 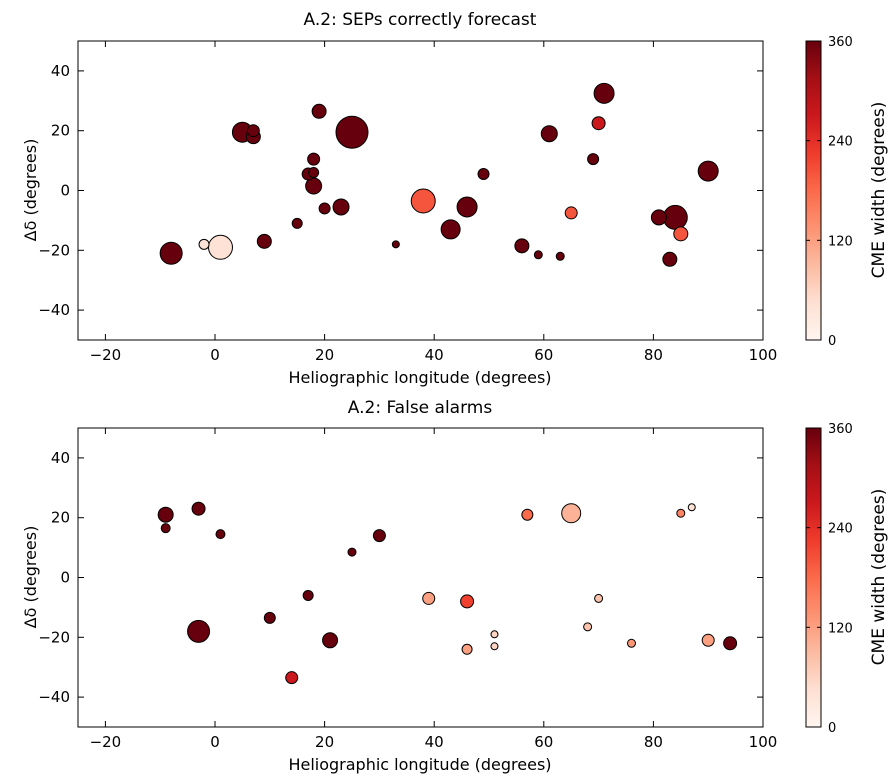 I want to click on scatter-points, so click(x=439, y=174).